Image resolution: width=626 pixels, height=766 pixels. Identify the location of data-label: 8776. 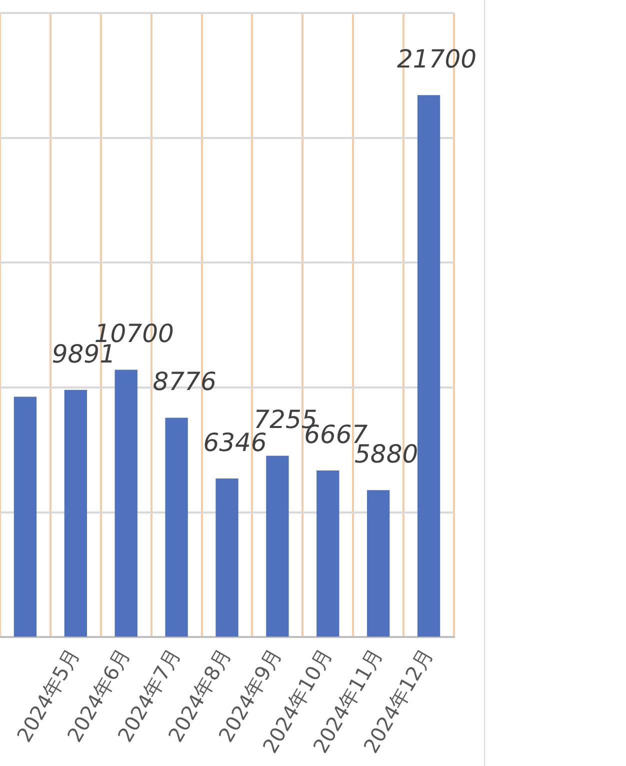
(184, 381).